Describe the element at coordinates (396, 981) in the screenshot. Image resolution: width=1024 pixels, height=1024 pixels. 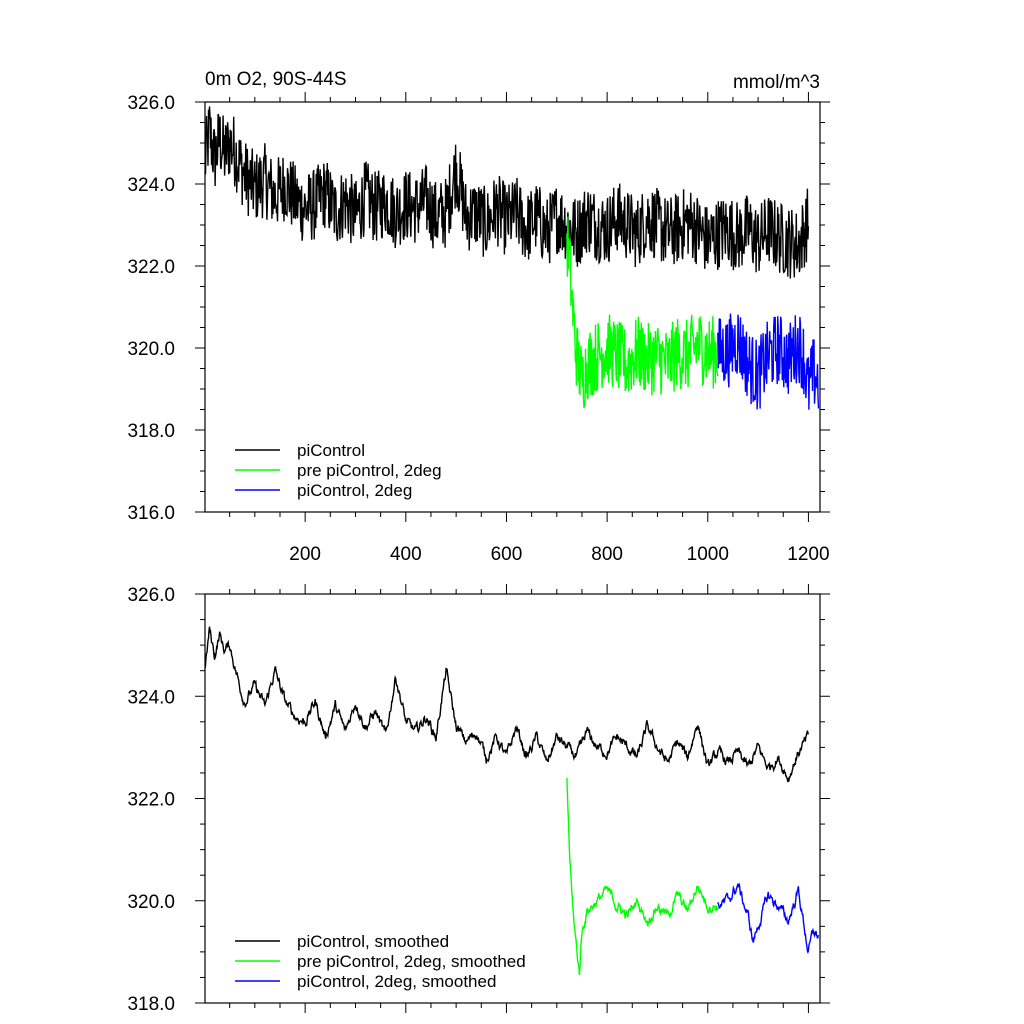
I see `legend-label: piControl, 2deg, smoothed` at that location.